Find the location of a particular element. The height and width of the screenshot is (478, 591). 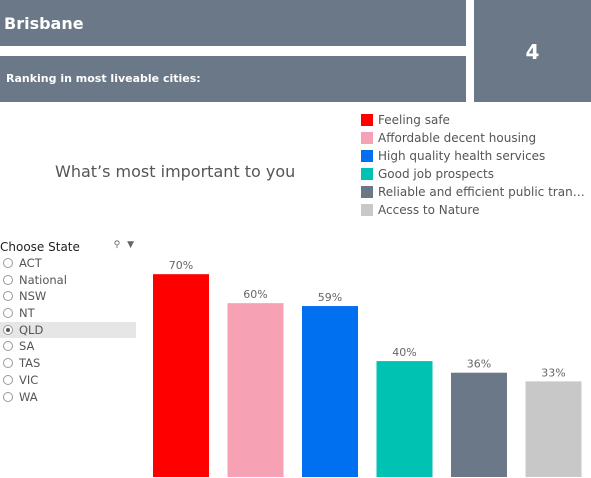

state-option-label: NSW is located at coordinates (33, 296).